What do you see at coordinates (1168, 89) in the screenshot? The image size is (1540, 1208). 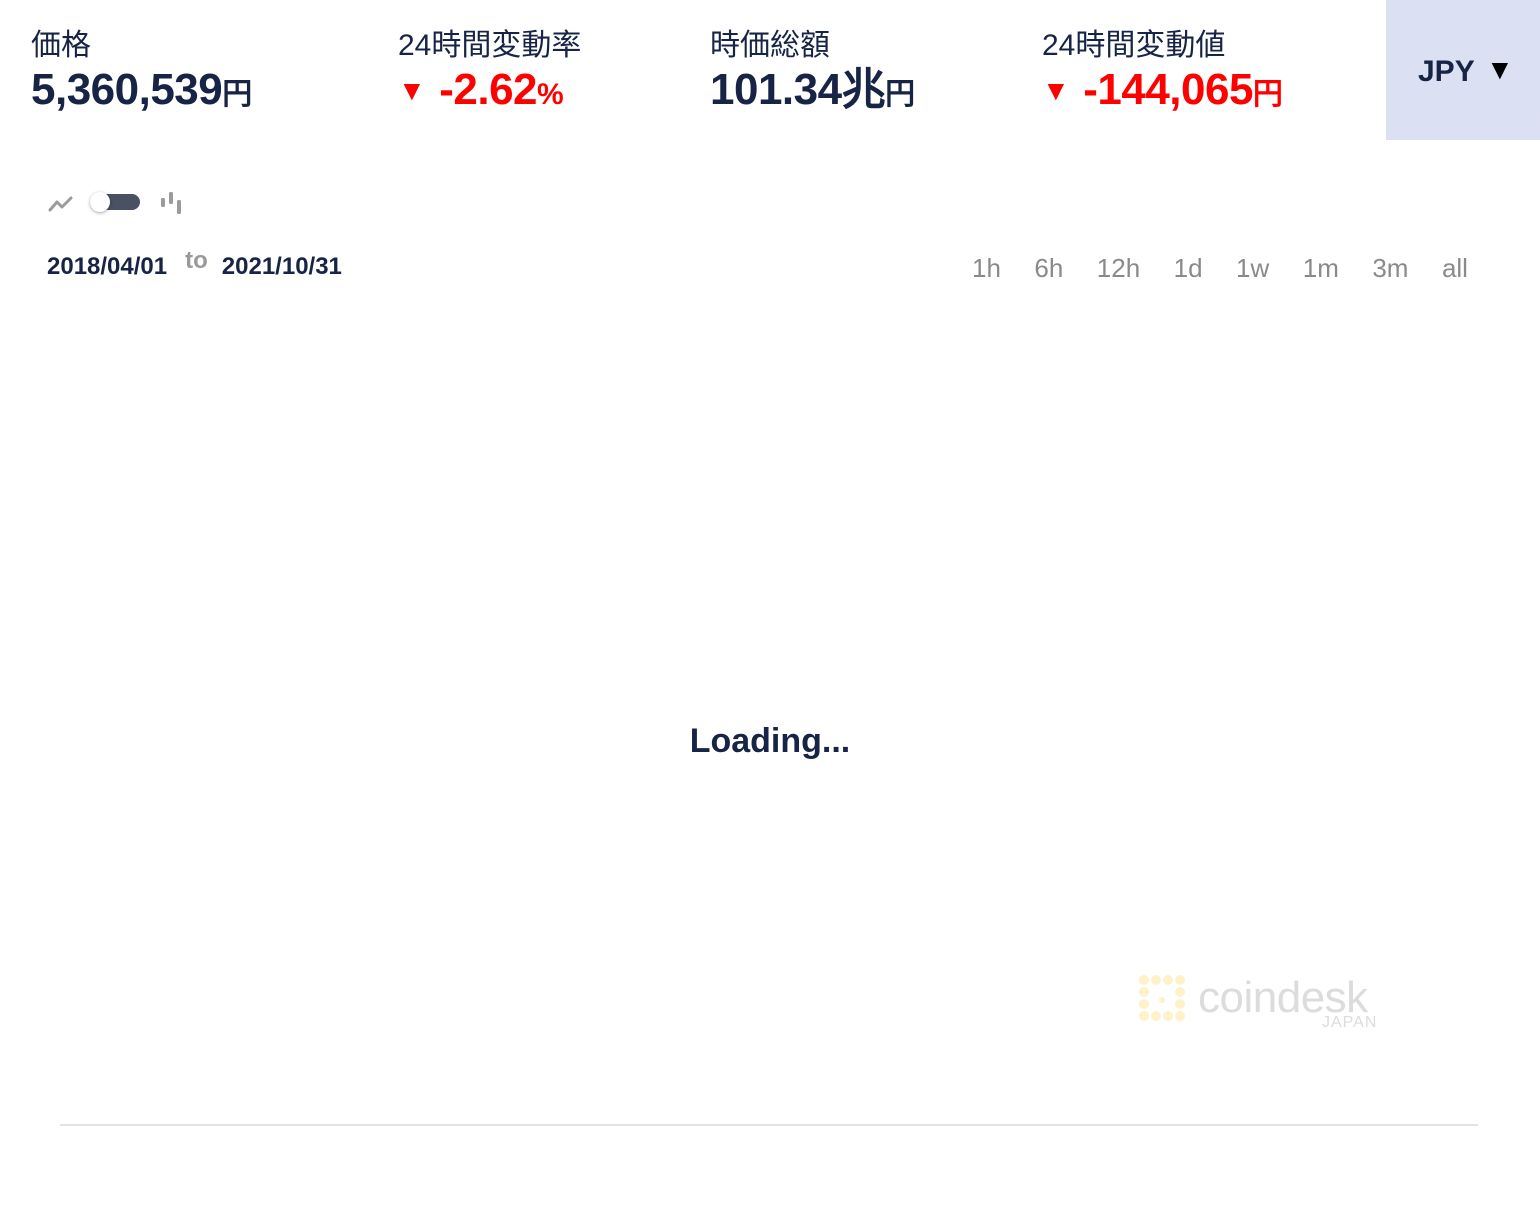 I see `change-value-number: -144,065` at bounding box center [1168, 89].